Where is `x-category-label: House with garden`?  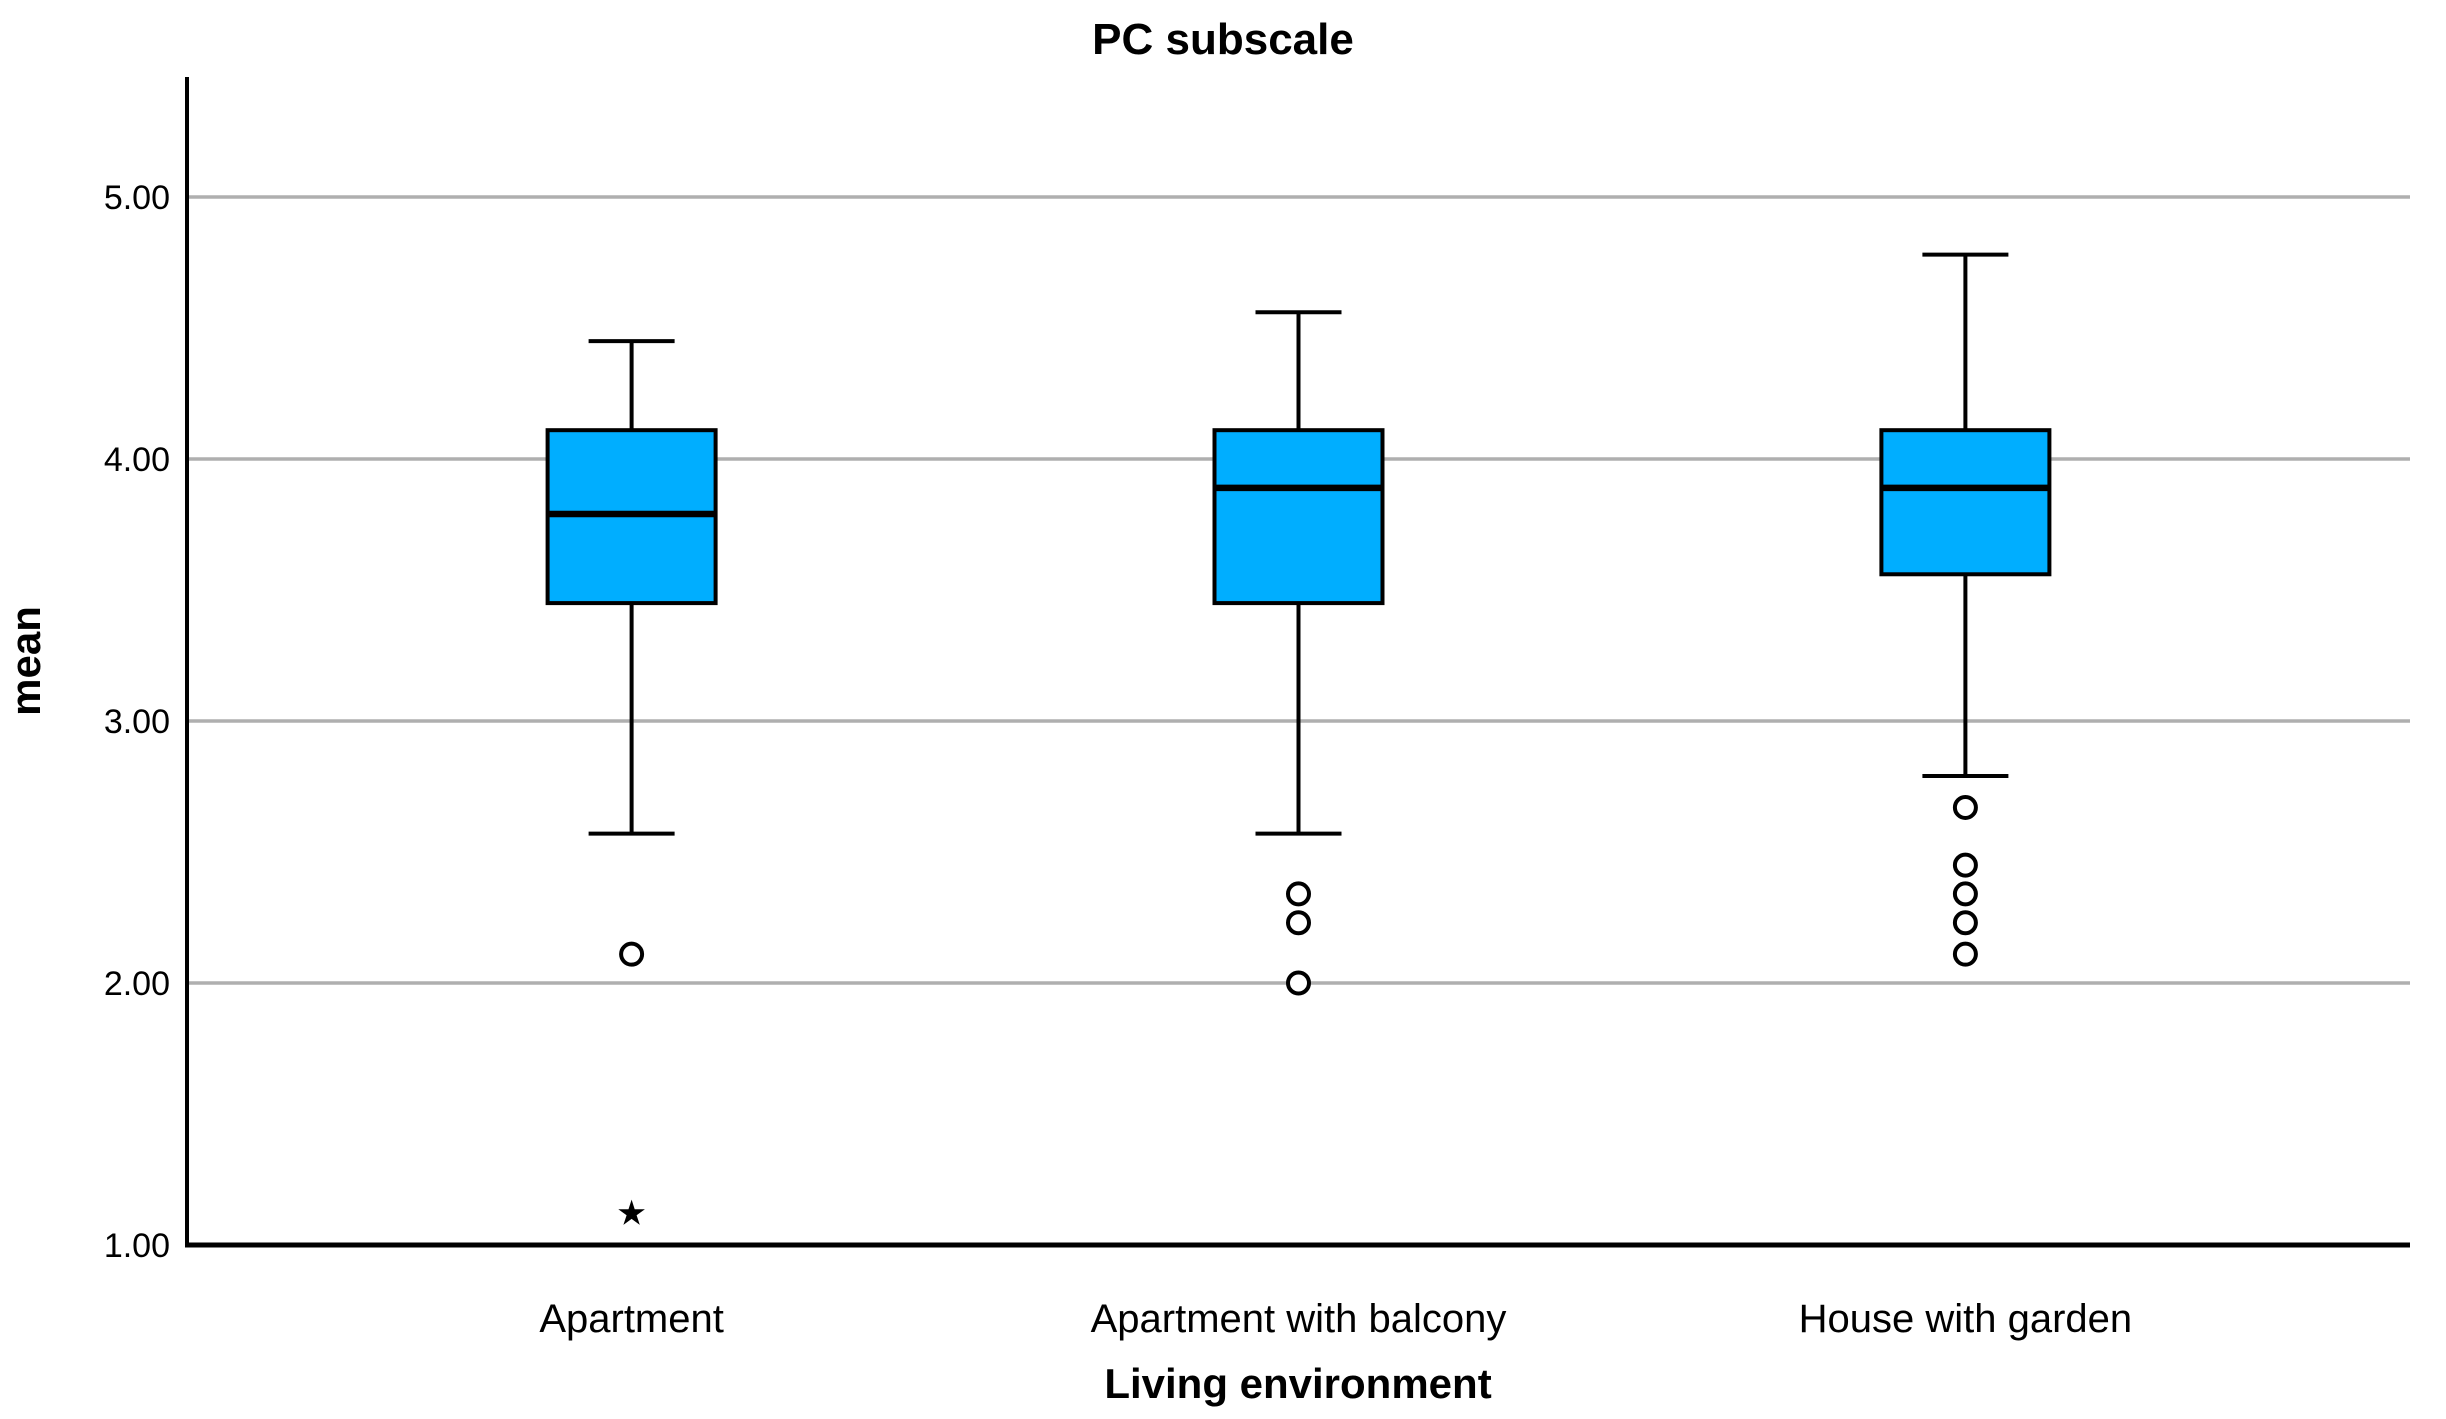
x-category-label: House with garden is located at coordinates (1966, 1319).